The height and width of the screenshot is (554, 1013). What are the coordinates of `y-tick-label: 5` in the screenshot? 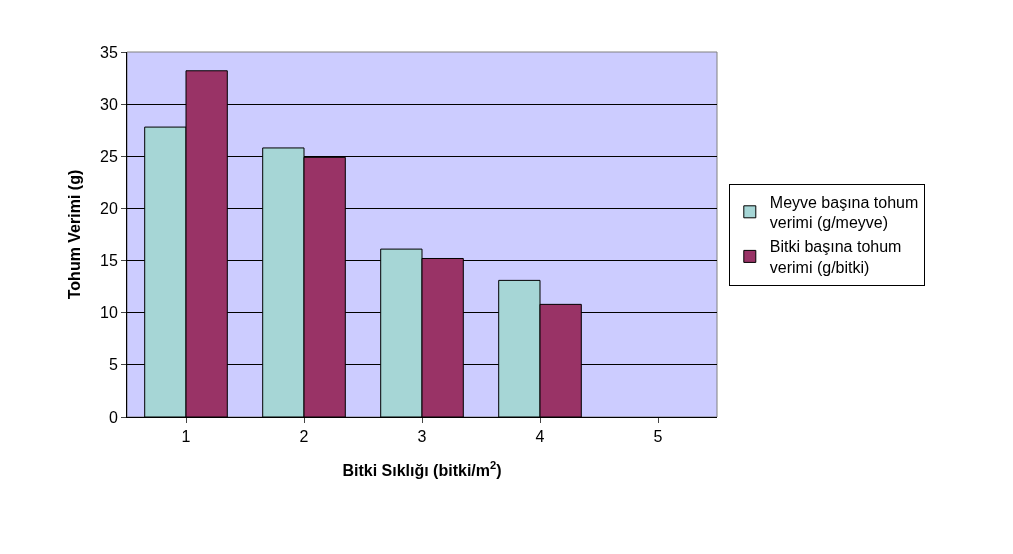 It's located at (113, 365).